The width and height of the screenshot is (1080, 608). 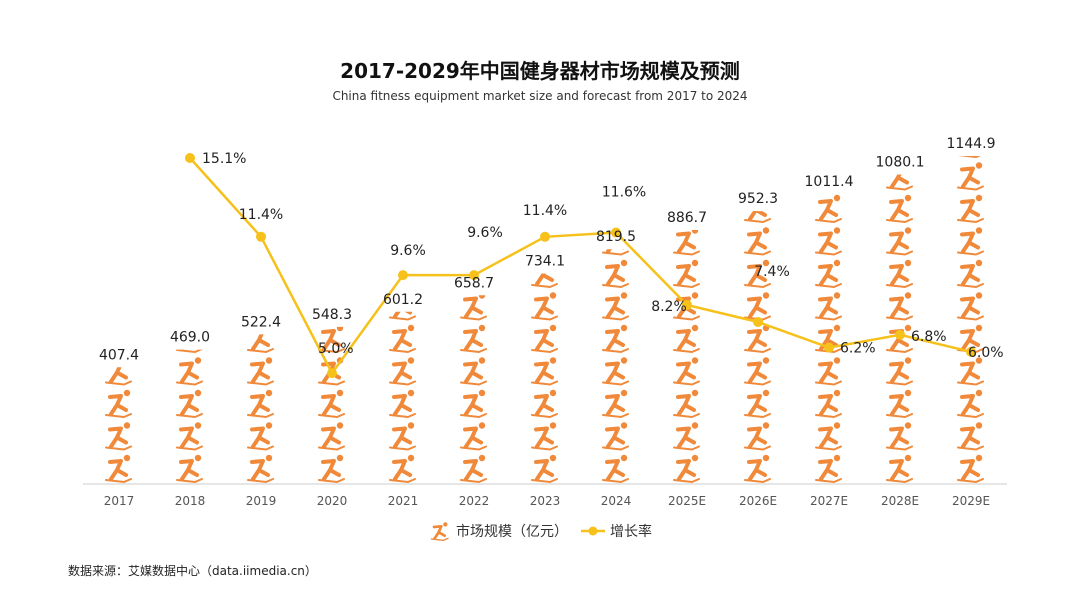 I want to click on bar-2019, so click(x=260, y=409).